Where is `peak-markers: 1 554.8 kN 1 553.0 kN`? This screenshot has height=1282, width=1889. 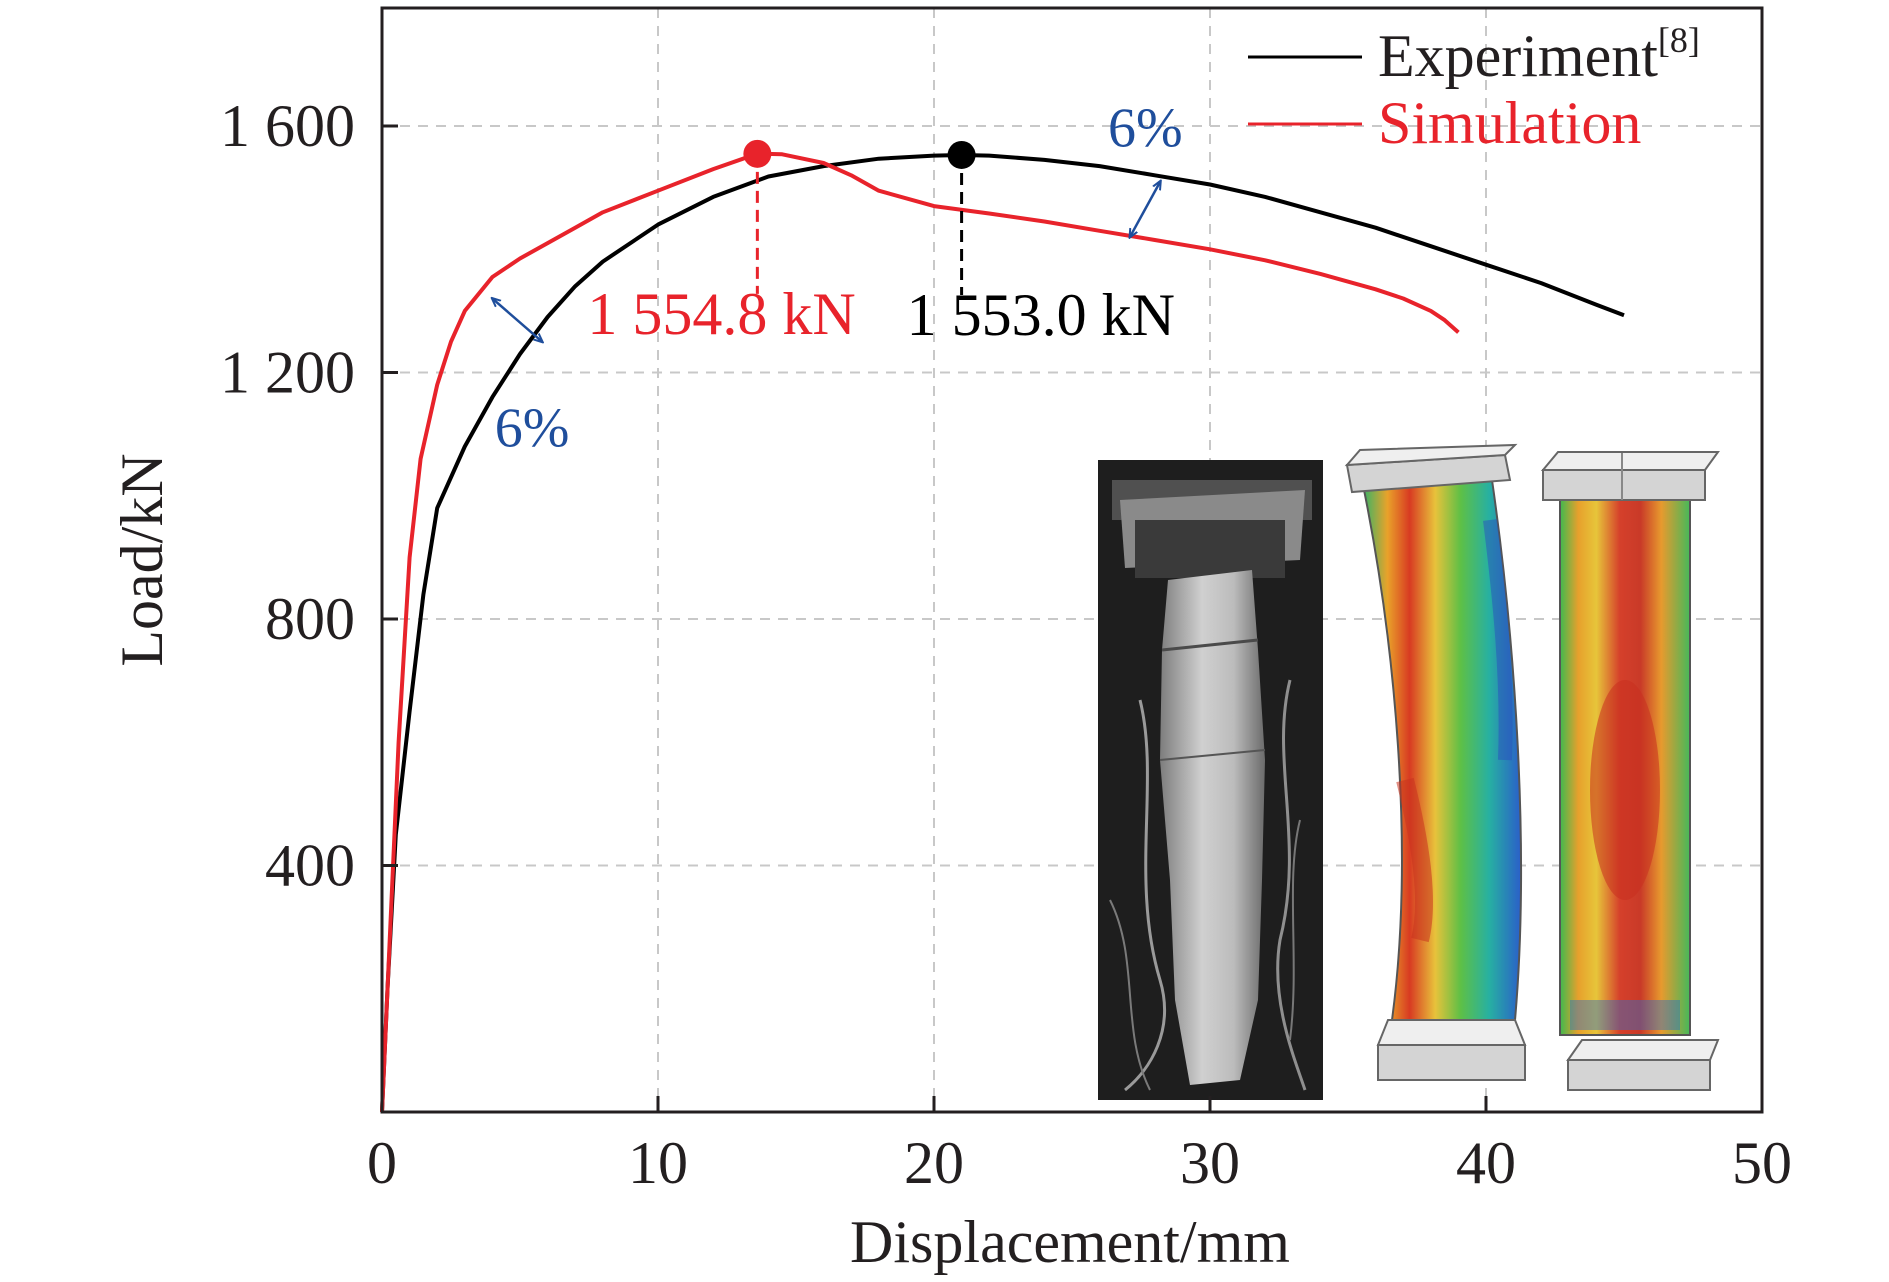 peak-markers: 1 554.8 kN 1 553.0 kN is located at coordinates (881, 243).